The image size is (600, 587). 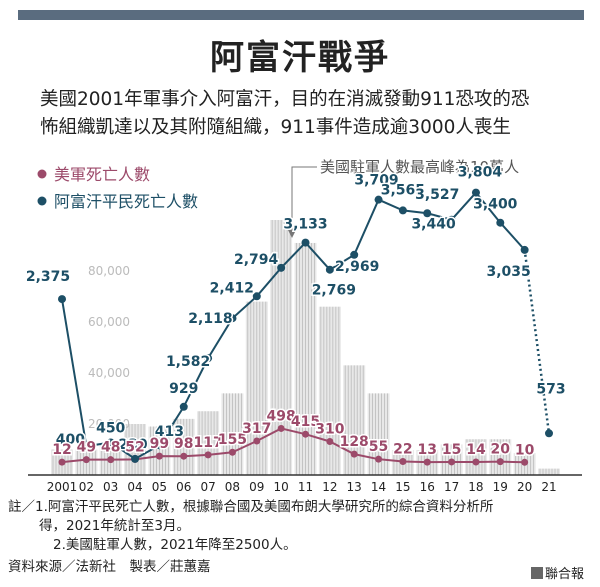 What do you see at coordinates (525, 450) in the screenshot?
I see `us-deaths-label: 10` at bounding box center [525, 450].